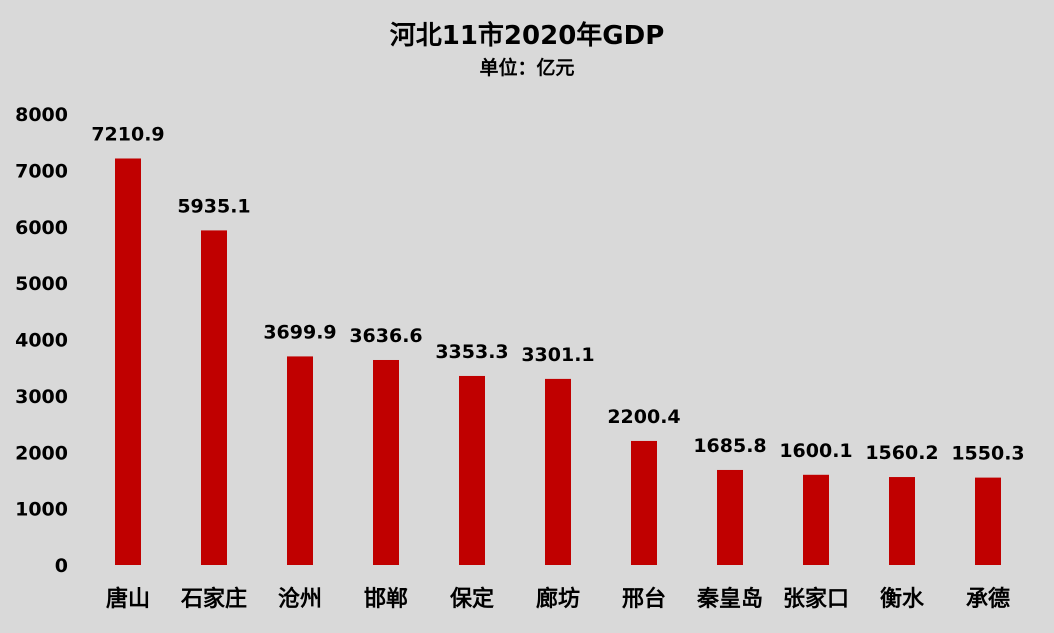 This screenshot has width=1054, height=633. I want to click on data-label: 1685.8, so click(729, 446).